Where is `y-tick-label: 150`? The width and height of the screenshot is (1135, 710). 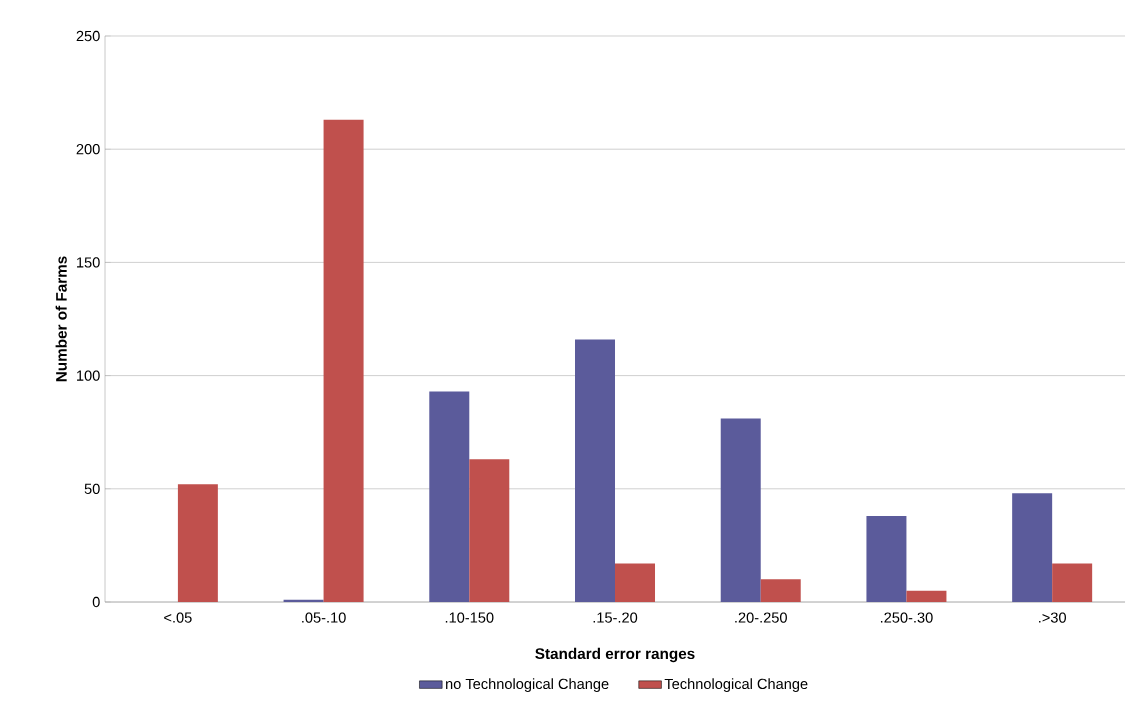 y-tick-label: 150 is located at coordinates (88, 262).